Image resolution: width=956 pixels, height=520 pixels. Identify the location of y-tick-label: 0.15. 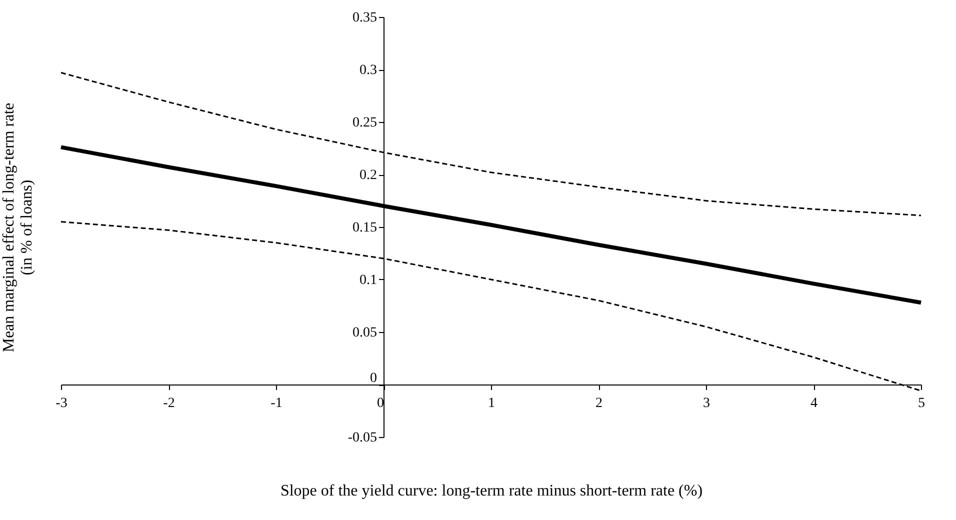
(364, 228).